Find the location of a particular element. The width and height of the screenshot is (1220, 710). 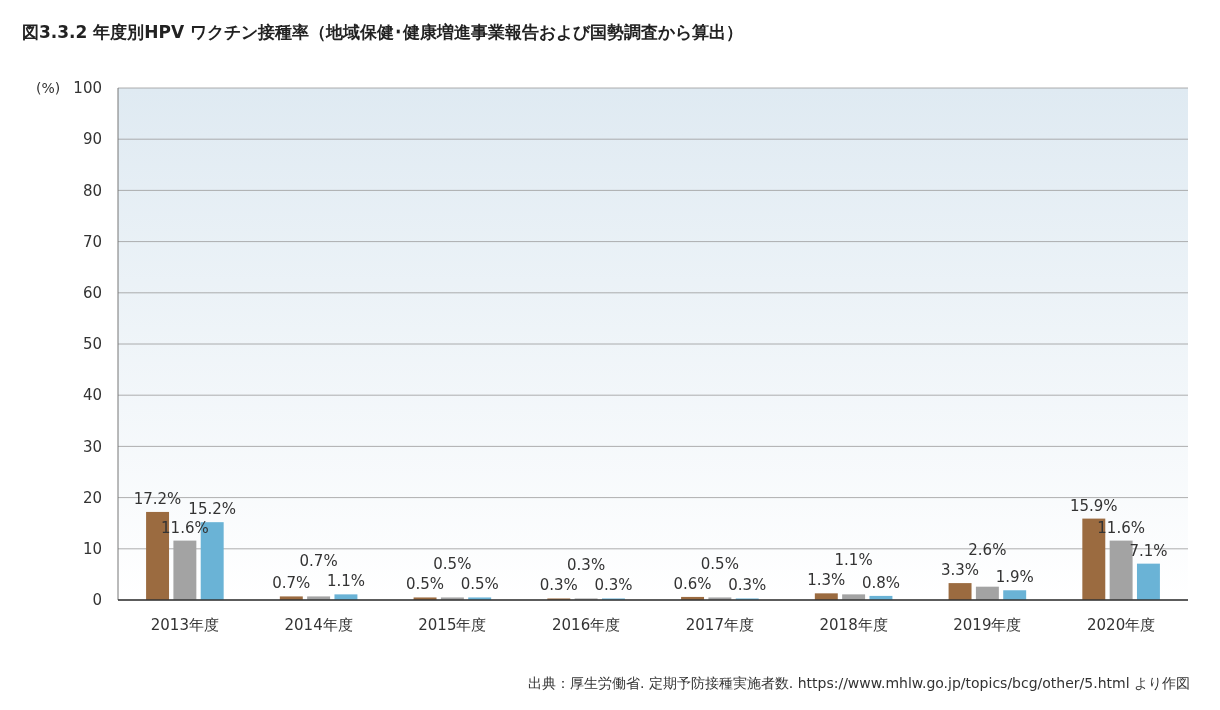

x-tick-label: 2020年度 is located at coordinates (1121, 625).